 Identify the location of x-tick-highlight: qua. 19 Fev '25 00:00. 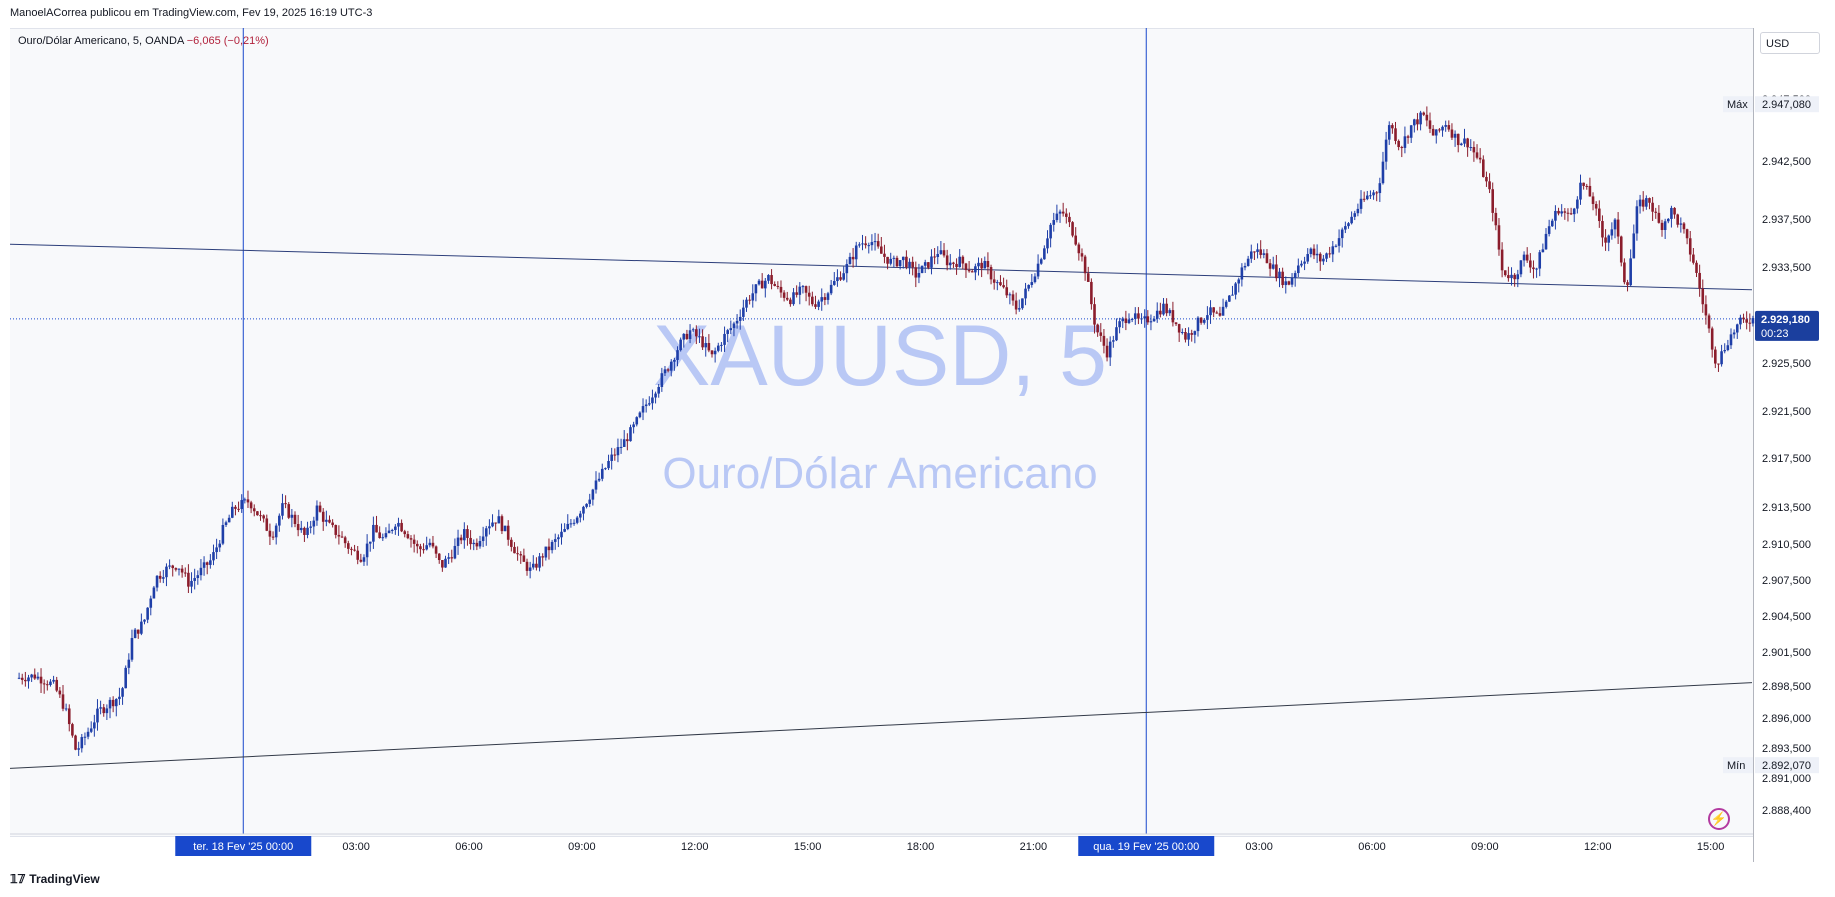
(1146, 846).